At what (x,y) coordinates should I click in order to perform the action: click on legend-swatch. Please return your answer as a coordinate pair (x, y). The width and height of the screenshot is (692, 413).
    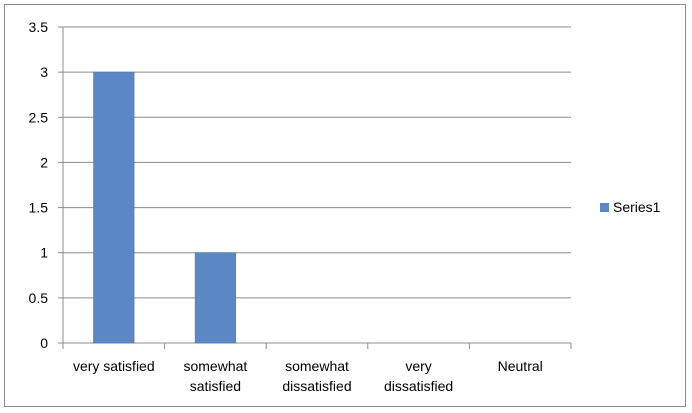
    Looking at the image, I should click on (604, 207).